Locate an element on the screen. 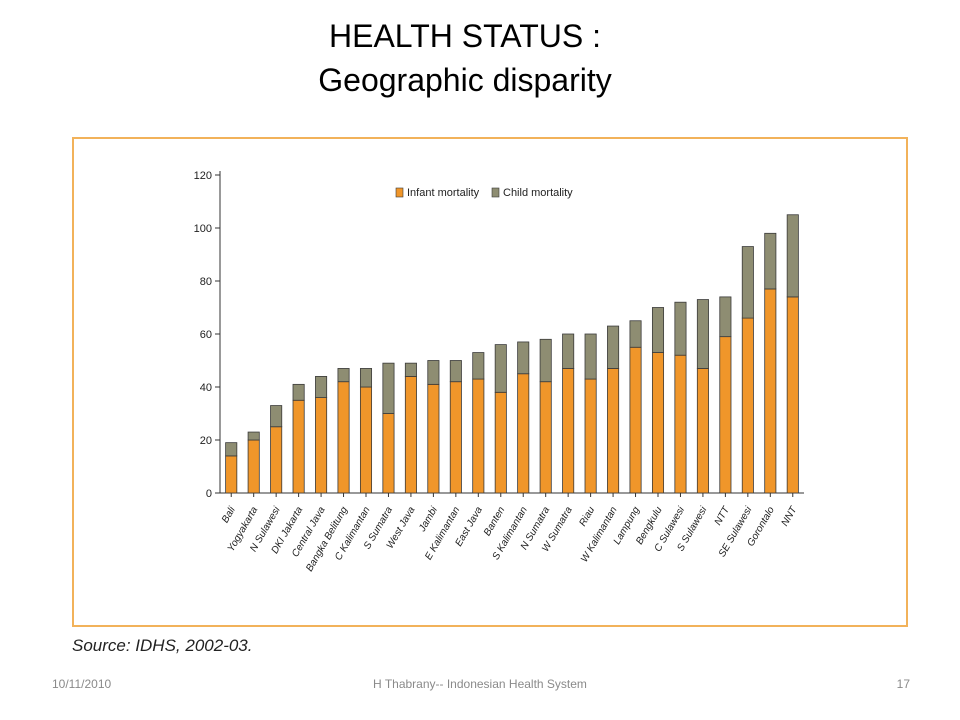 The height and width of the screenshot is (720, 960). footer-page-number: 17 is located at coordinates (903, 684).